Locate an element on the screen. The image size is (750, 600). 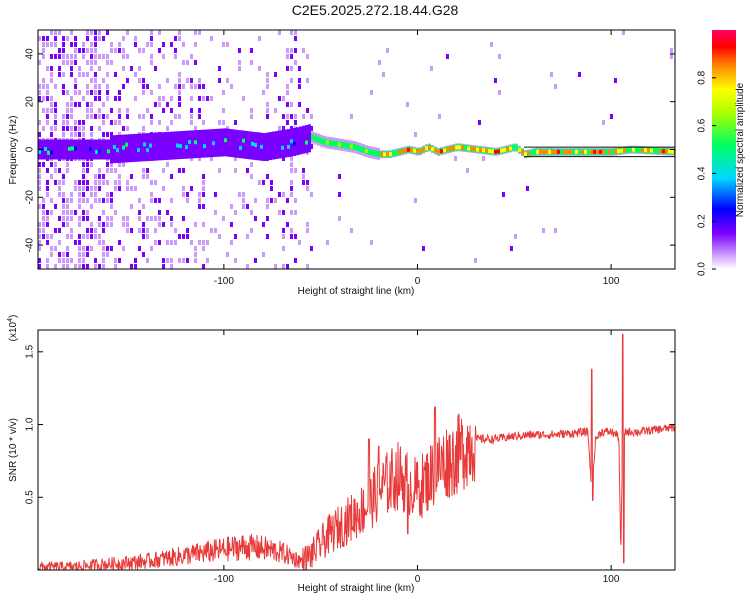
spectrogram-ytick-label: -40 is located at coordinates (30, 244).